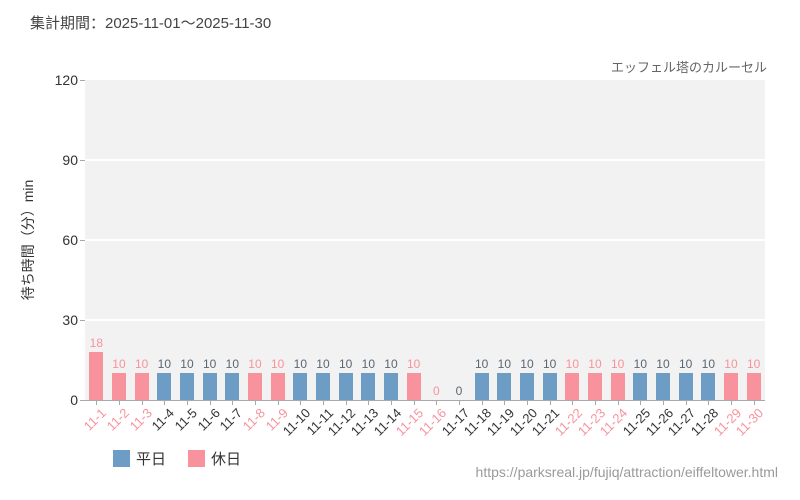 This screenshot has width=800, height=500. Describe the element at coordinates (117, 419) in the screenshot. I see `x-tick-label-text: 11-2` at that location.